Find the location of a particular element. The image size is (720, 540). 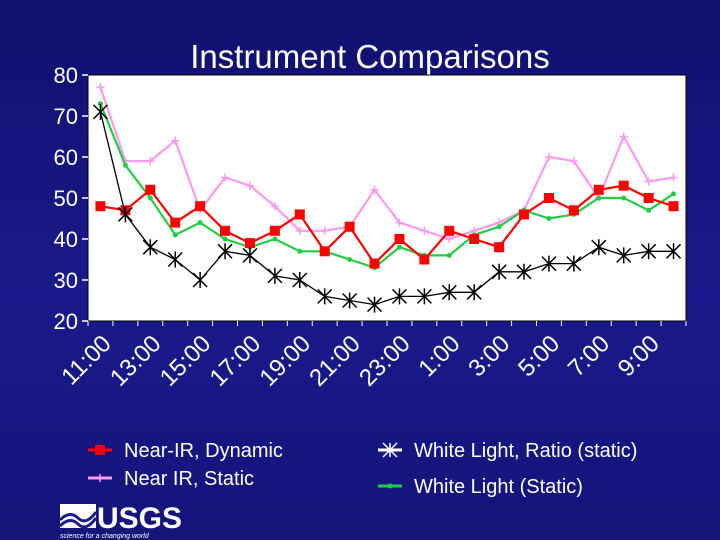

x-tick-label: 13:00 is located at coordinates (136, 361).